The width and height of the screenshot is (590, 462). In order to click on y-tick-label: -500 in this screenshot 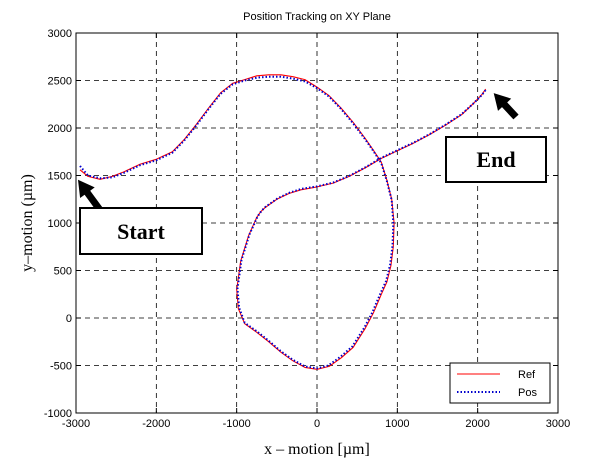, I will do `click(61, 367)`.